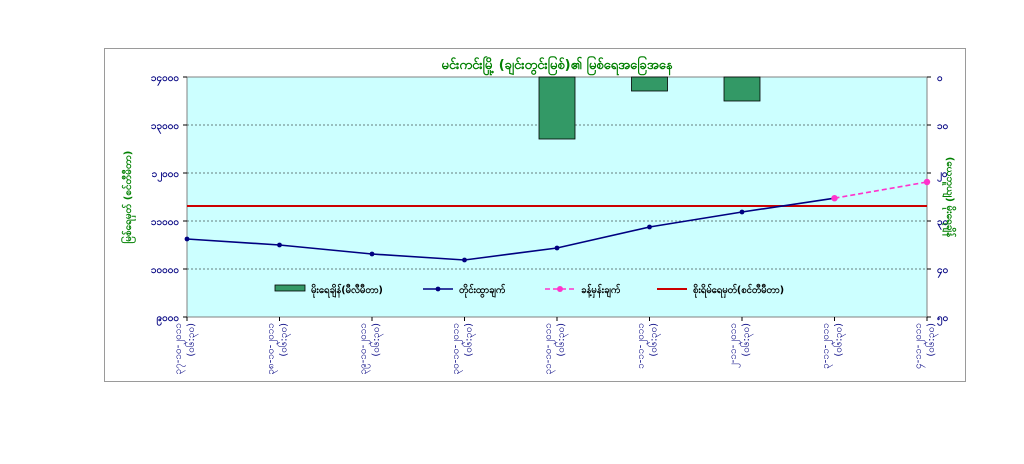 This screenshot has height=464, width=1024. I want to click on left-axis-tick-label: ၁၄၀၀၀, so click(165, 80).